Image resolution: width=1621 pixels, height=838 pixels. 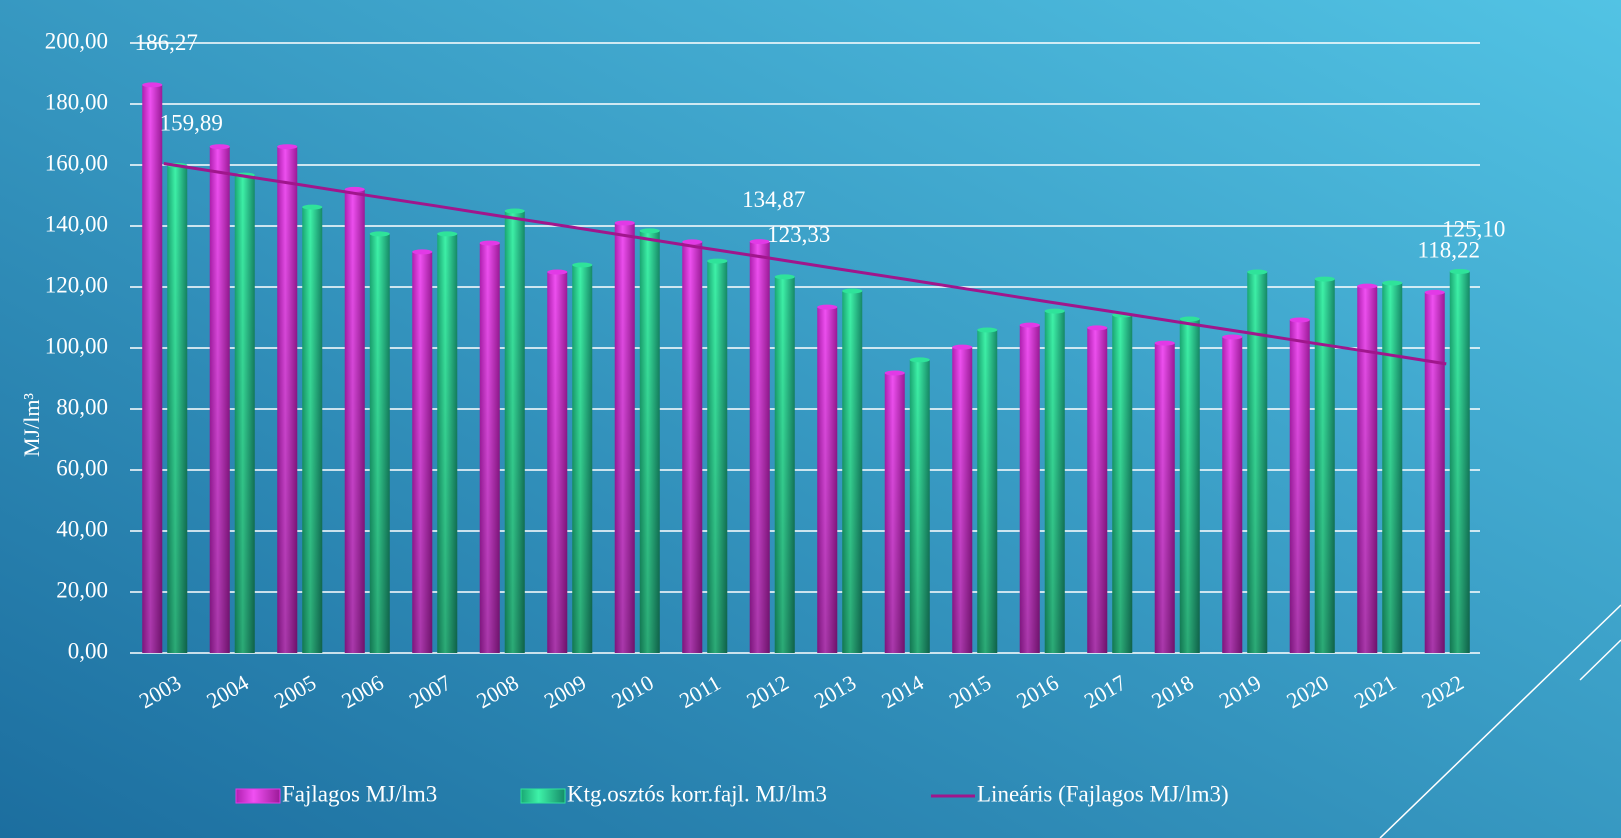 What do you see at coordinates (82, 467) in the screenshot?
I see `y-tick-label: 60,00` at bounding box center [82, 467].